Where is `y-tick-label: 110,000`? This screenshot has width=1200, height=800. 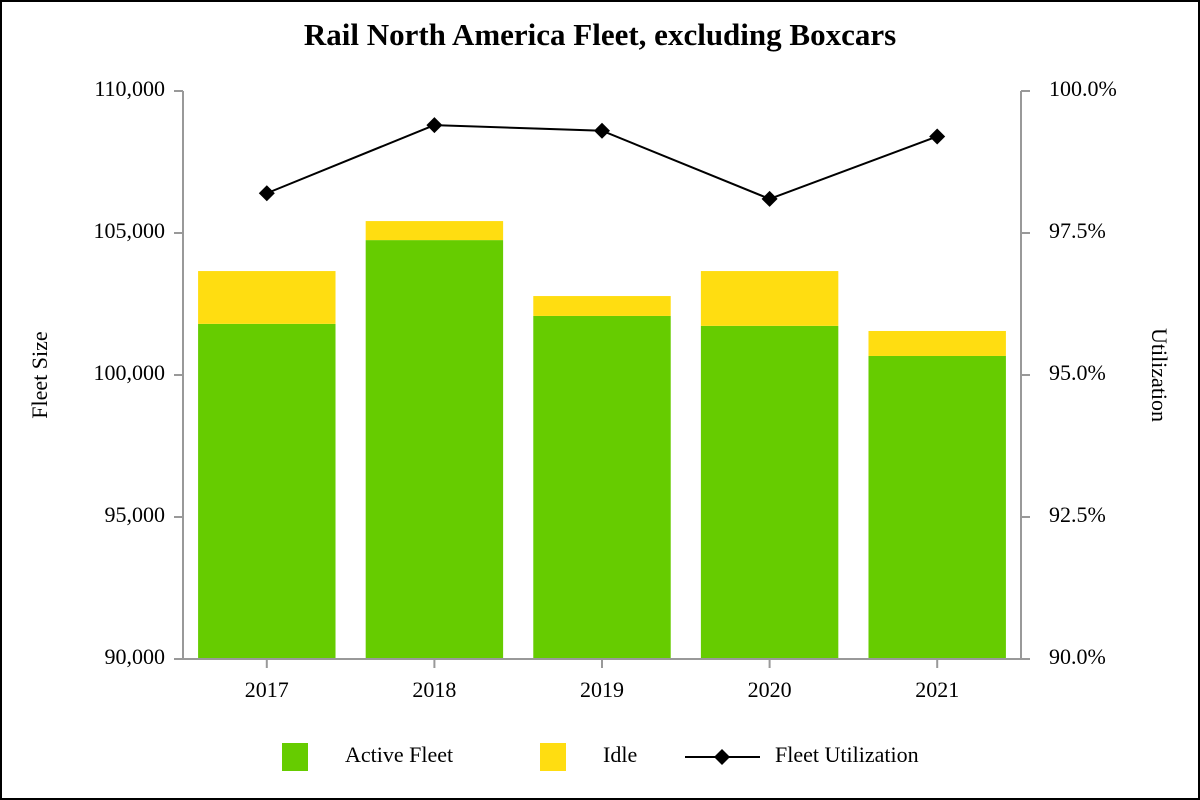
y-tick-label: 110,000 is located at coordinates (129, 88).